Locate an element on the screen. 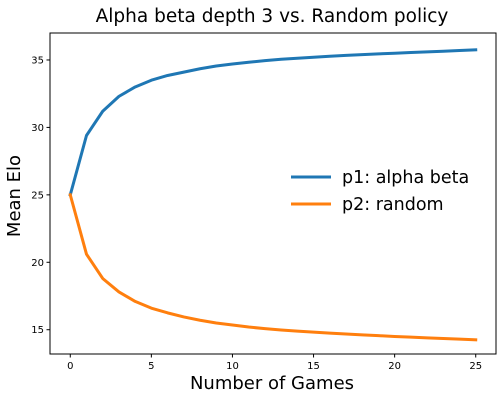 The height and width of the screenshot is (400, 502). legend-label-2: p2: random is located at coordinates (393, 205).